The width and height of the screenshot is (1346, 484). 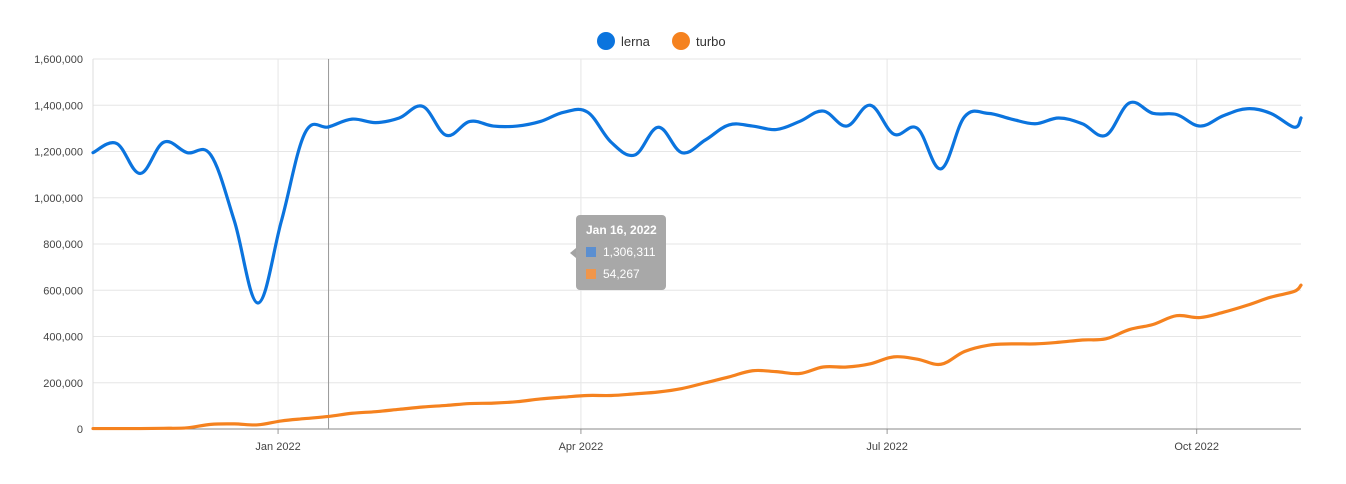 I want to click on legend-swatch-turbo, so click(x=681, y=41).